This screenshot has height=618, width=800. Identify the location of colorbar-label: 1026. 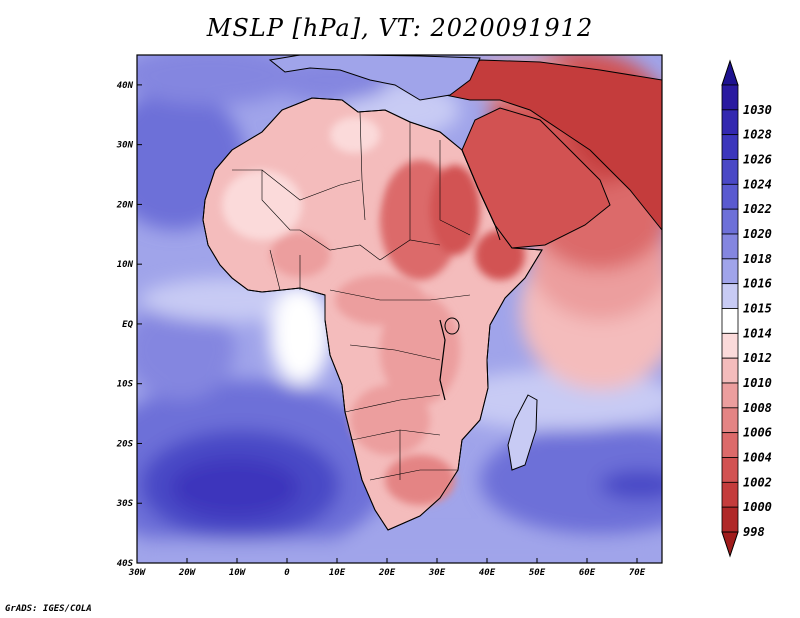
(757, 160).